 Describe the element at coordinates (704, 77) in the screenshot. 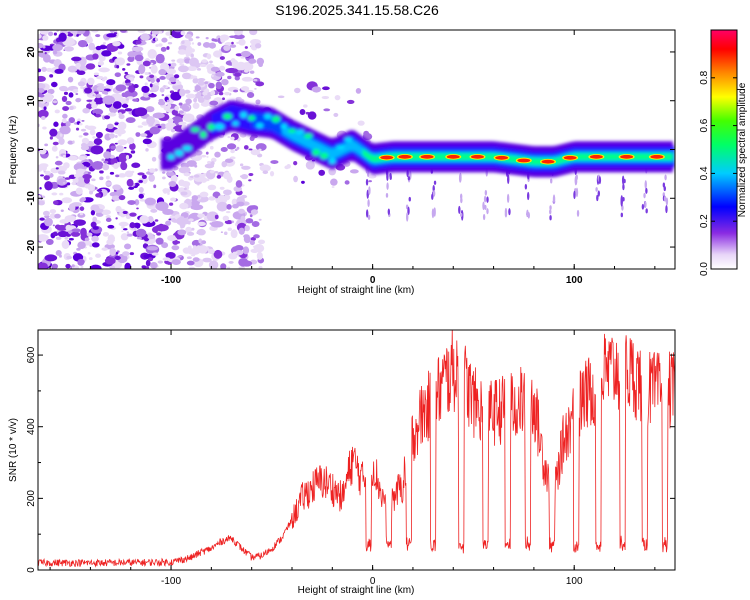

I see `colorbar-tick-label: 0.8` at that location.